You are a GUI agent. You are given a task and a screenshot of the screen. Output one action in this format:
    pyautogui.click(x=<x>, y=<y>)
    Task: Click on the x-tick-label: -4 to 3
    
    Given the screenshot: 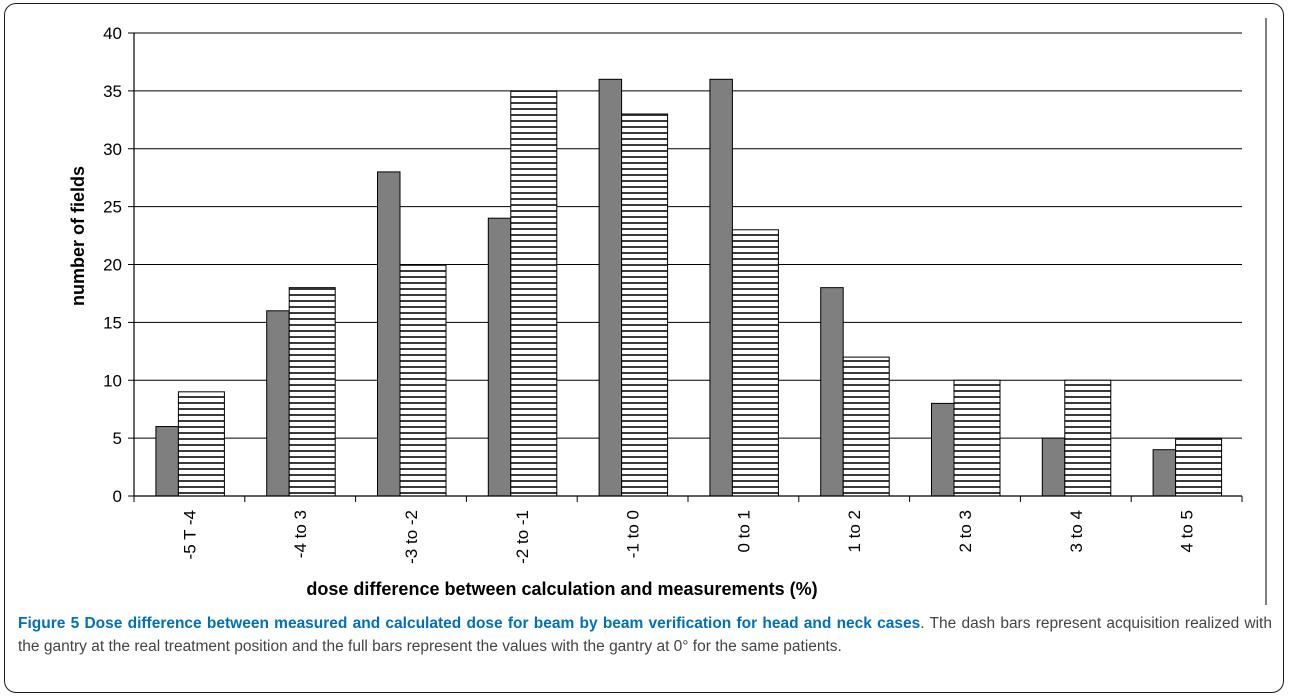 What is the action you would take?
    pyautogui.click(x=300, y=534)
    